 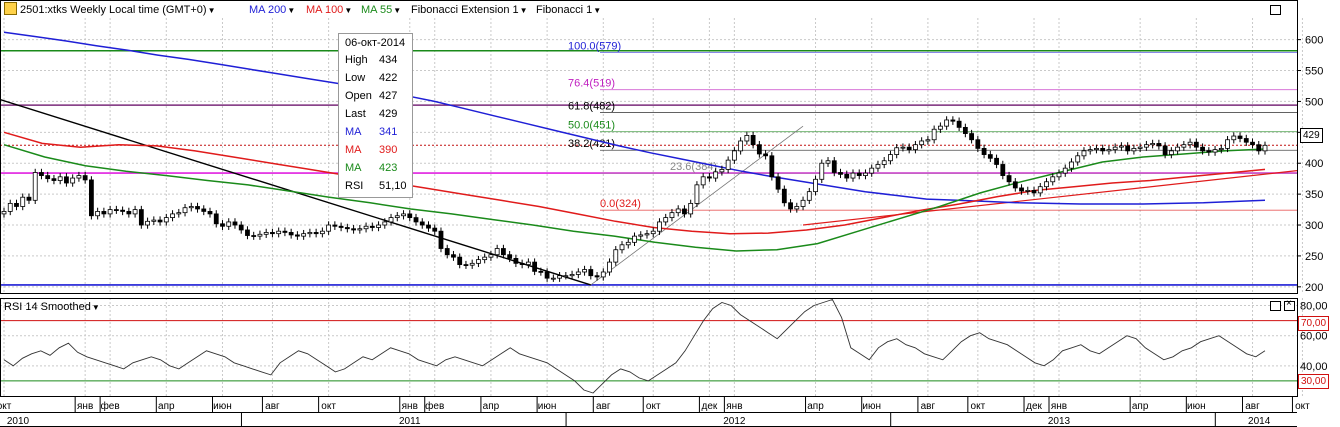 What do you see at coordinates (568, 10) in the screenshot?
I see `fib-menu: Fibonacci 1▼` at bounding box center [568, 10].